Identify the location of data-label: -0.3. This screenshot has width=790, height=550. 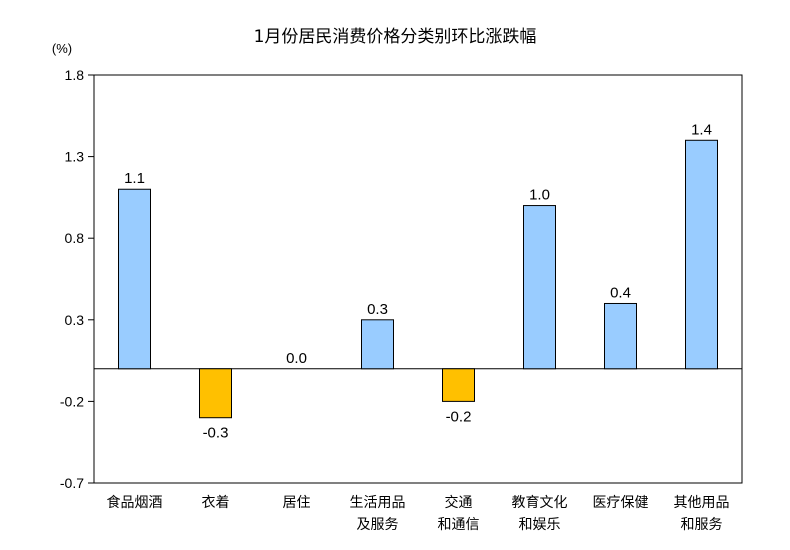
(216, 433).